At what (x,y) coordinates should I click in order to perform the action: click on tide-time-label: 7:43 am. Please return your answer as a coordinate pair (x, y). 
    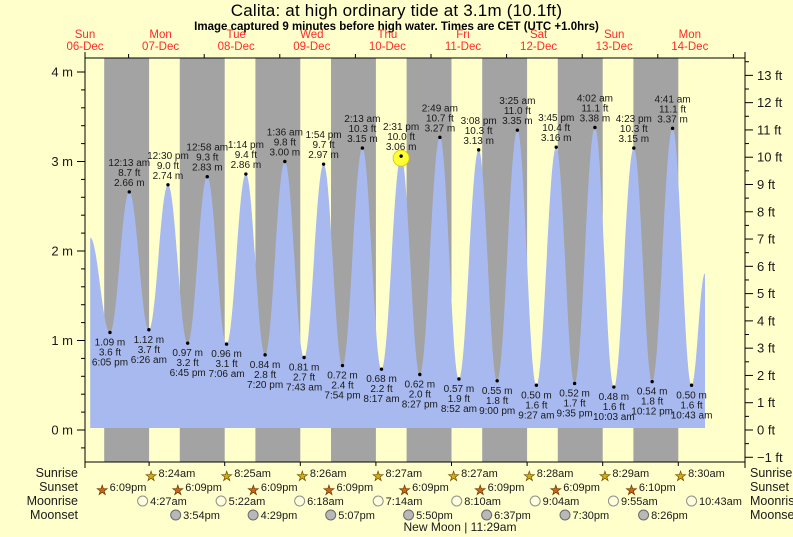
    Looking at the image, I should click on (304, 388).